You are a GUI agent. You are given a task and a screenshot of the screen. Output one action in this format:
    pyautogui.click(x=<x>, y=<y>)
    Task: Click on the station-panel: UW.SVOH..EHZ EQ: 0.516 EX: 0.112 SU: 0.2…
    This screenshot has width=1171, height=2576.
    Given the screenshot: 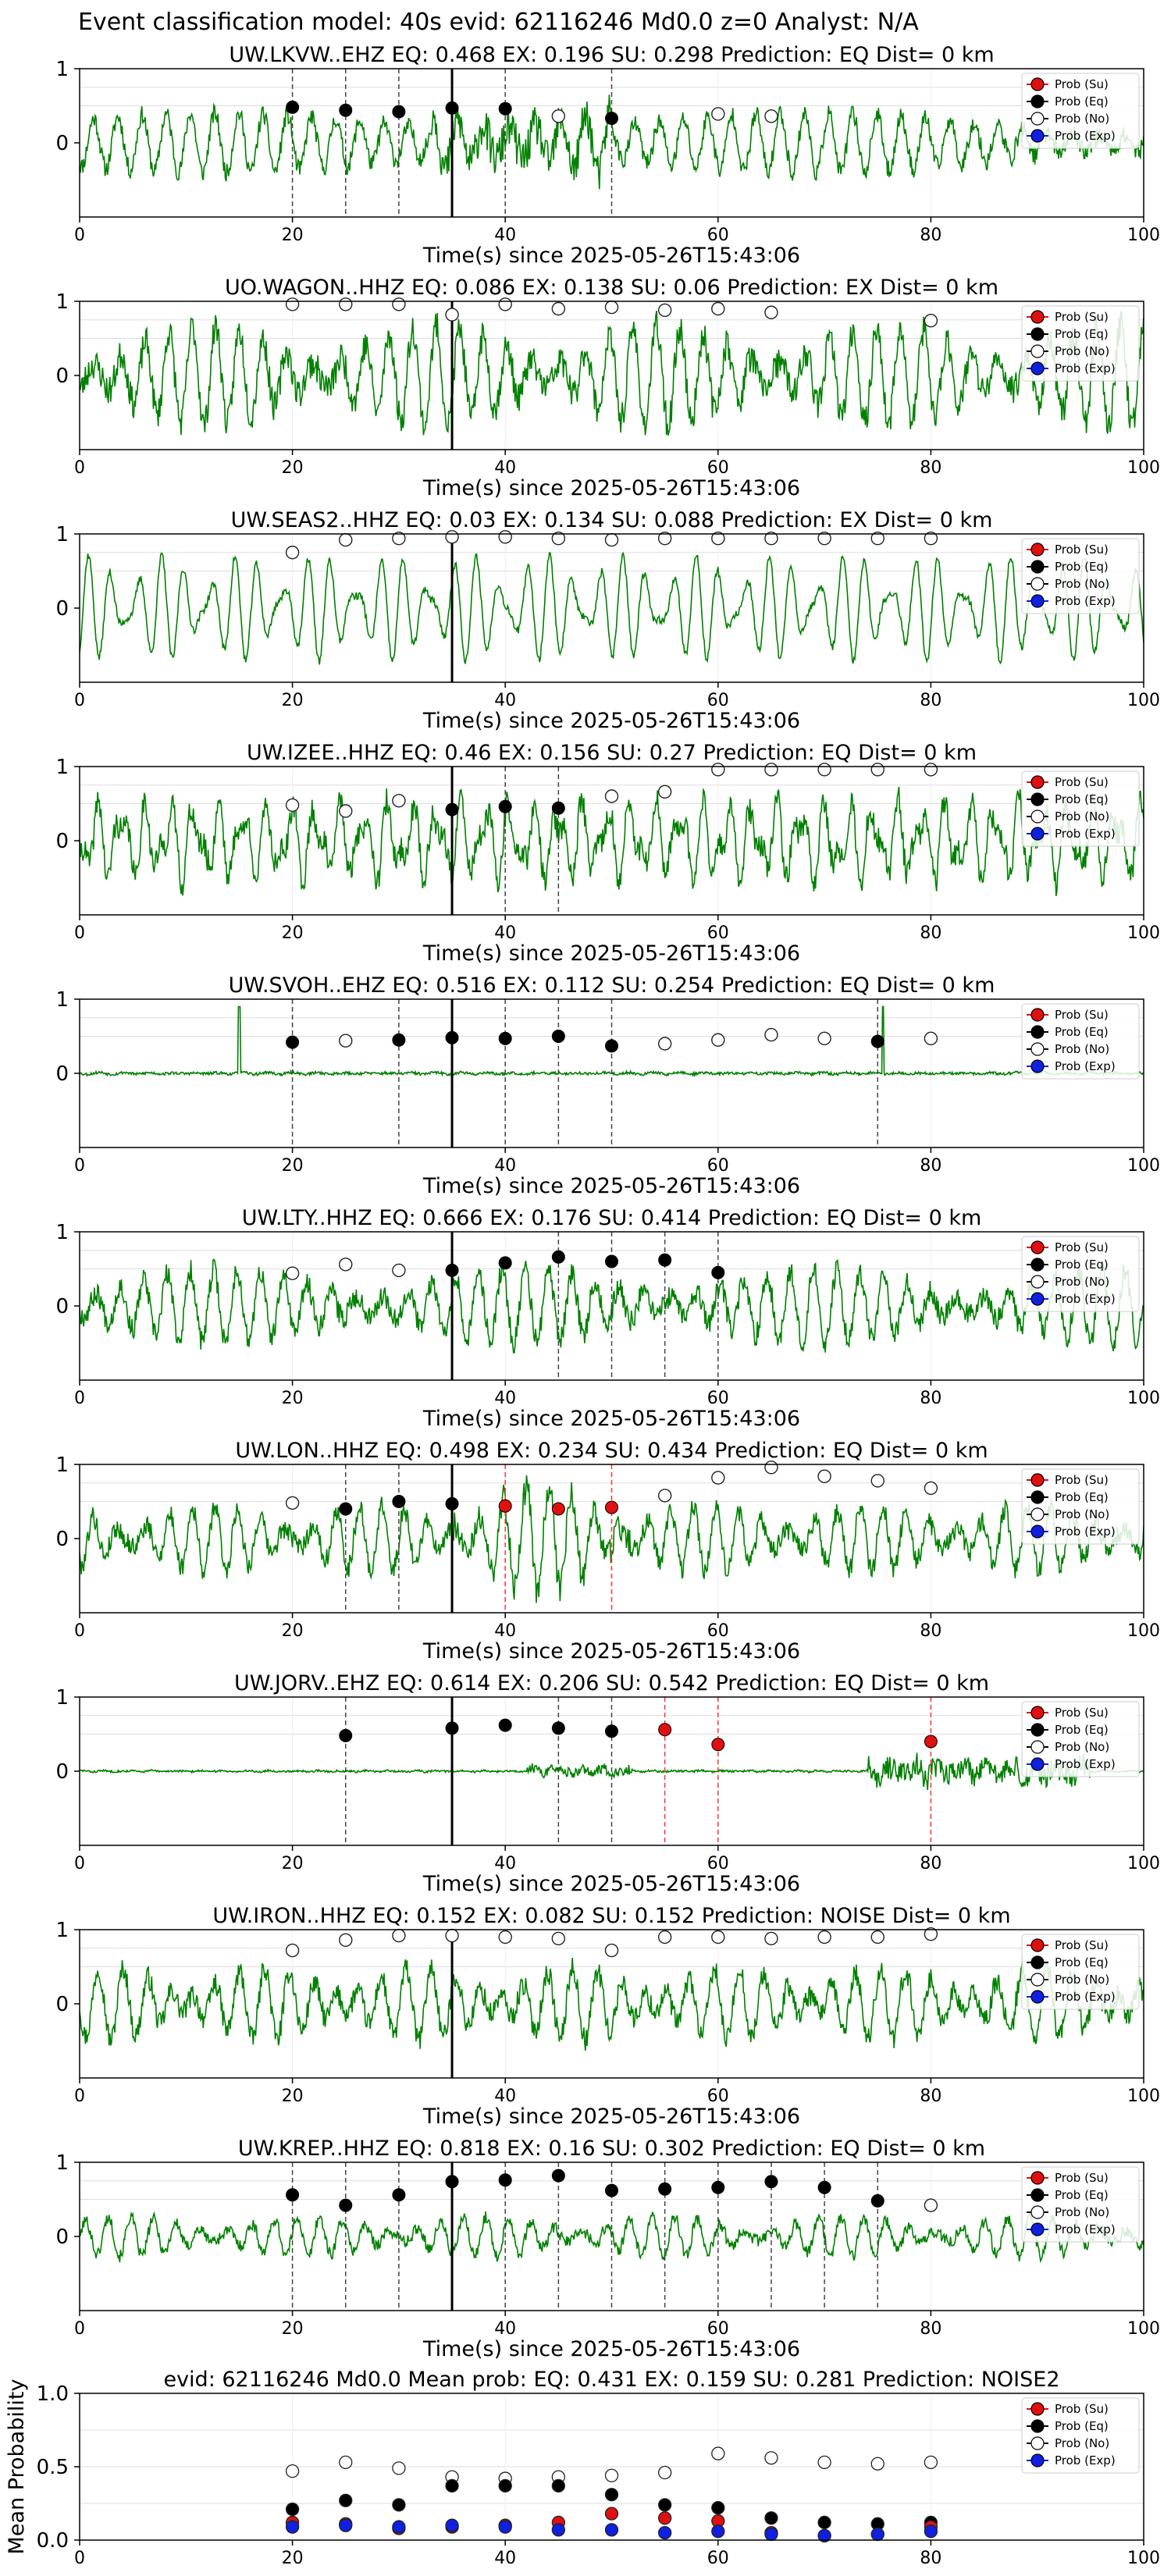 What is the action you would take?
    pyautogui.click(x=607, y=1085)
    